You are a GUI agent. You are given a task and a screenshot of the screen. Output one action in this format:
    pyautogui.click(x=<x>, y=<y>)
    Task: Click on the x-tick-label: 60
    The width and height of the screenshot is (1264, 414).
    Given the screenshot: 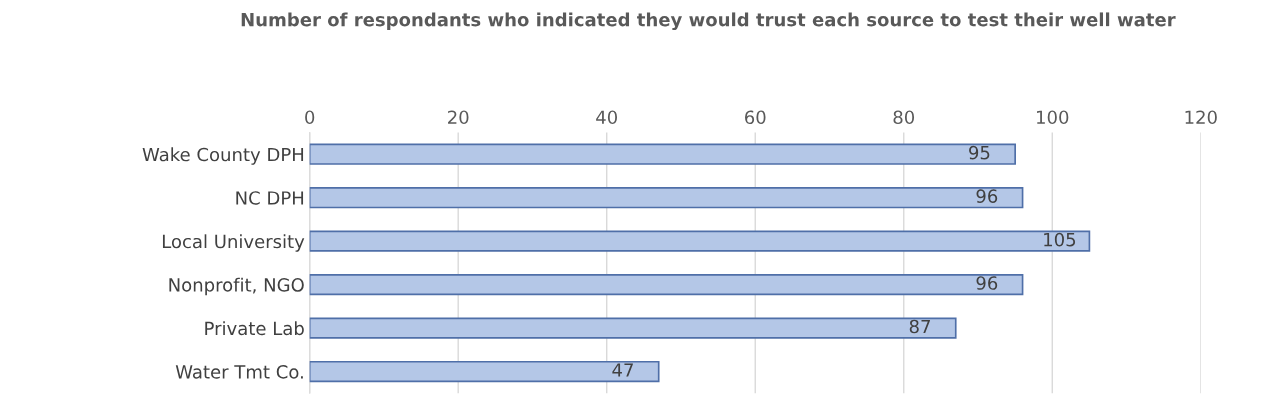 What is the action you would take?
    pyautogui.click(x=755, y=117)
    